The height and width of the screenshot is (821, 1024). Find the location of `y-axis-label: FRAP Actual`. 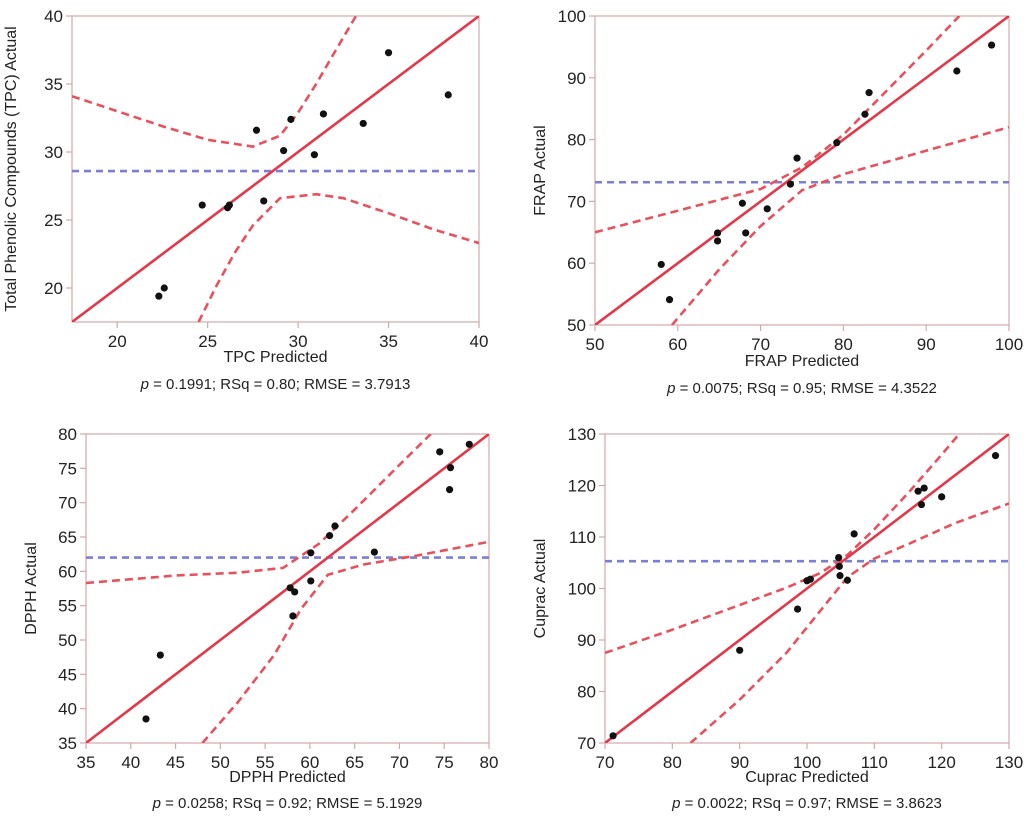

y-axis-label: FRAP Actual is located at coordinates (540, 170).